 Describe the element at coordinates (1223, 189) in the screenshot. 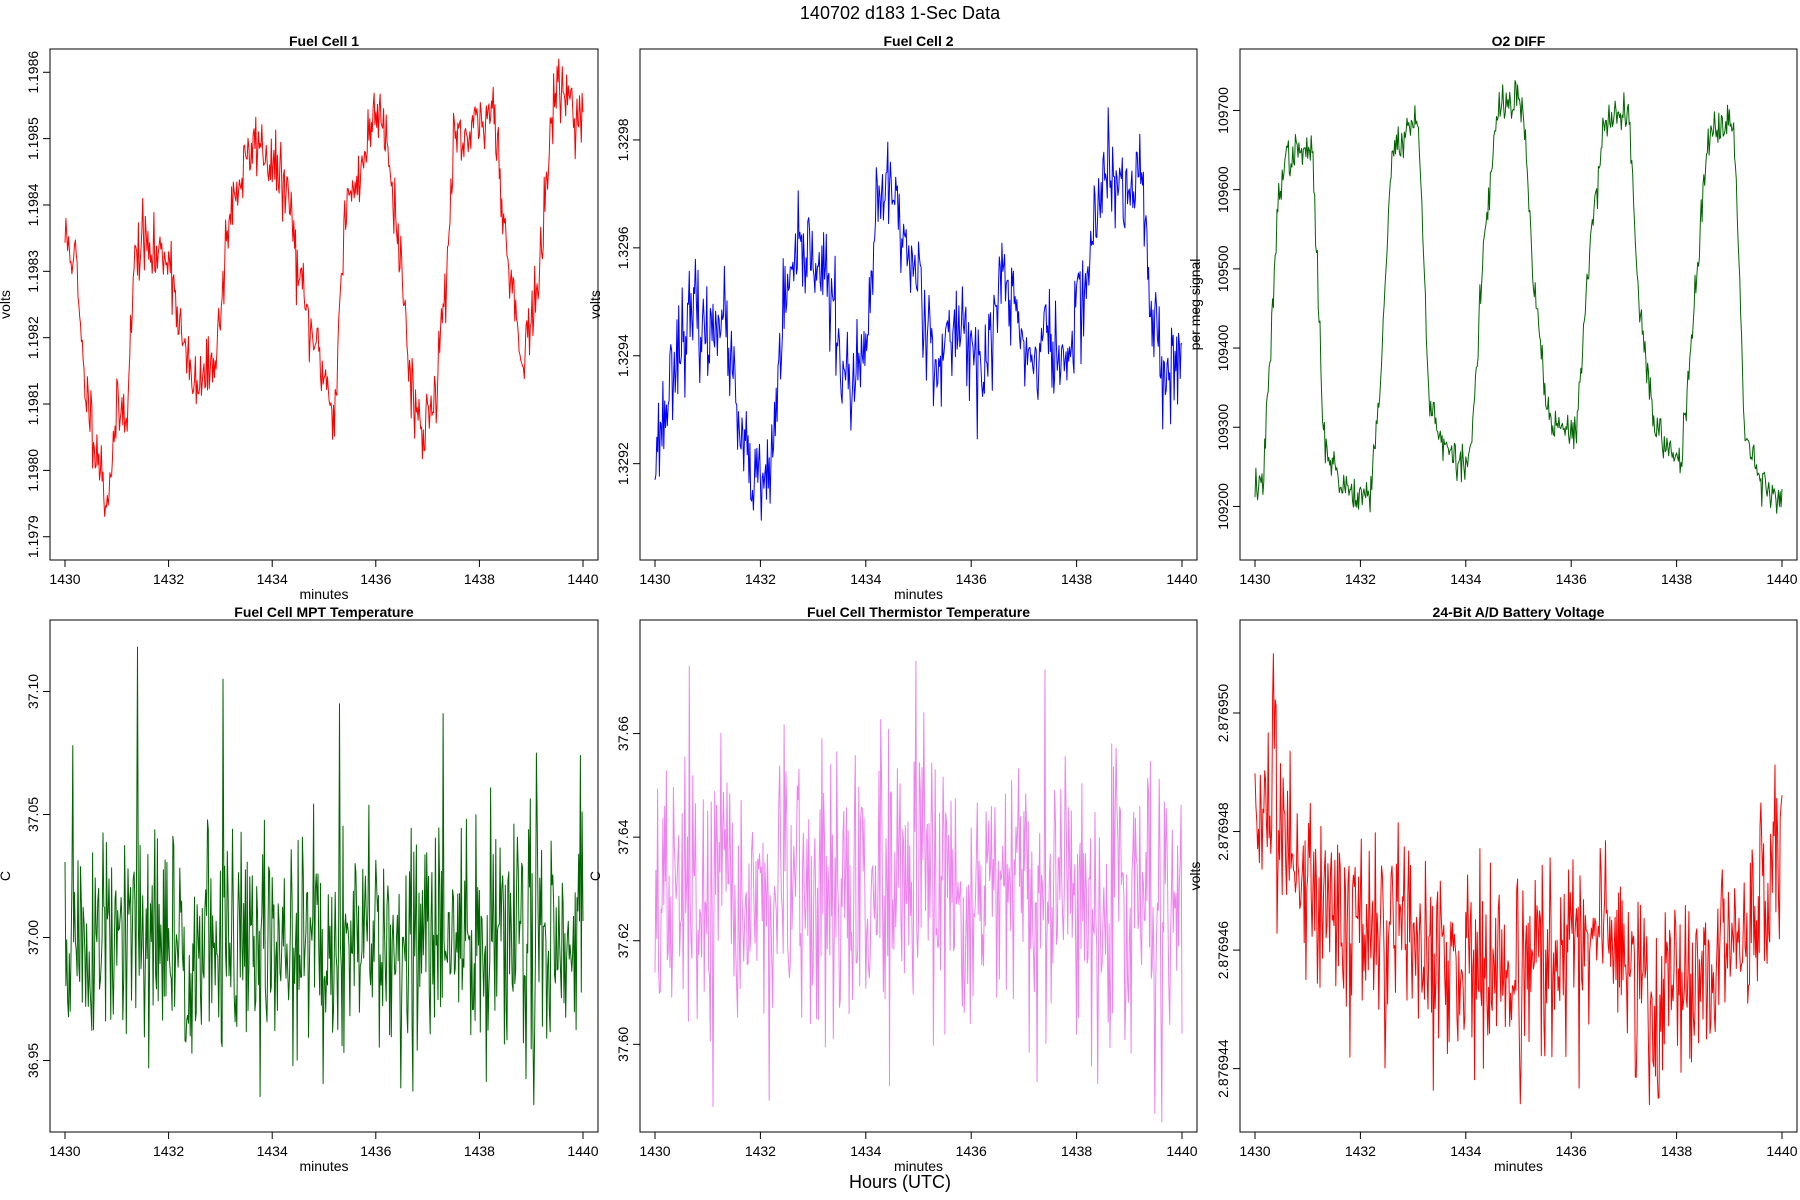

I see `y-tick-label: 109600` at that location.